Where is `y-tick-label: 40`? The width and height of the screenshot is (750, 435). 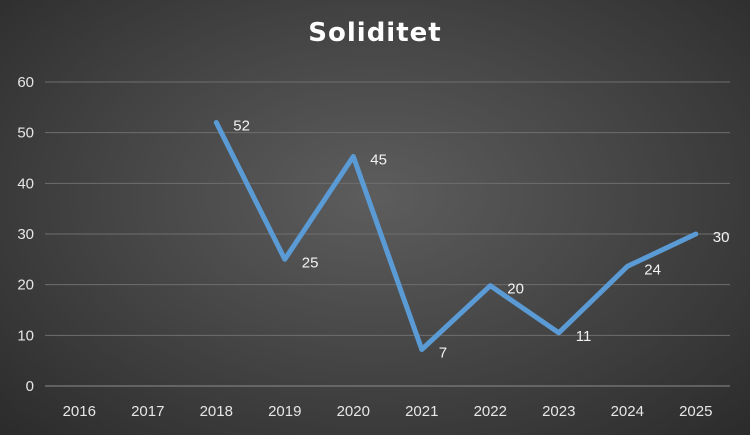
y-tick-label: 40 is located at coordinates (25, 183).